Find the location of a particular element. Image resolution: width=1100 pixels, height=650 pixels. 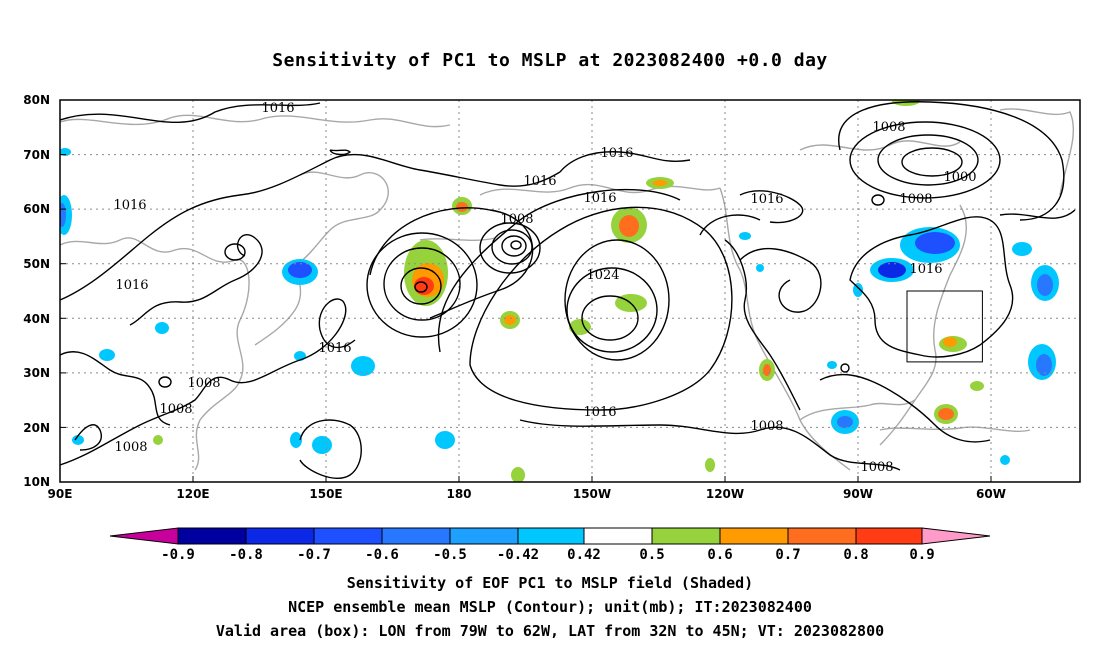

coastline-aleutians is located at coordinates (457, 239).